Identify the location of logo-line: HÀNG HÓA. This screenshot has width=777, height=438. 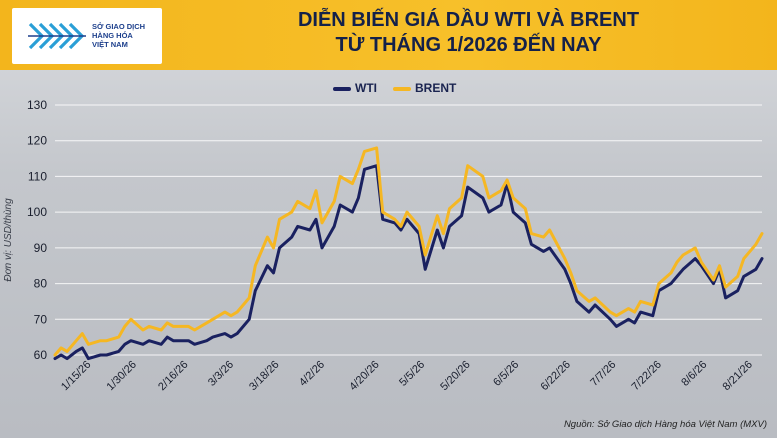
(112, 35).